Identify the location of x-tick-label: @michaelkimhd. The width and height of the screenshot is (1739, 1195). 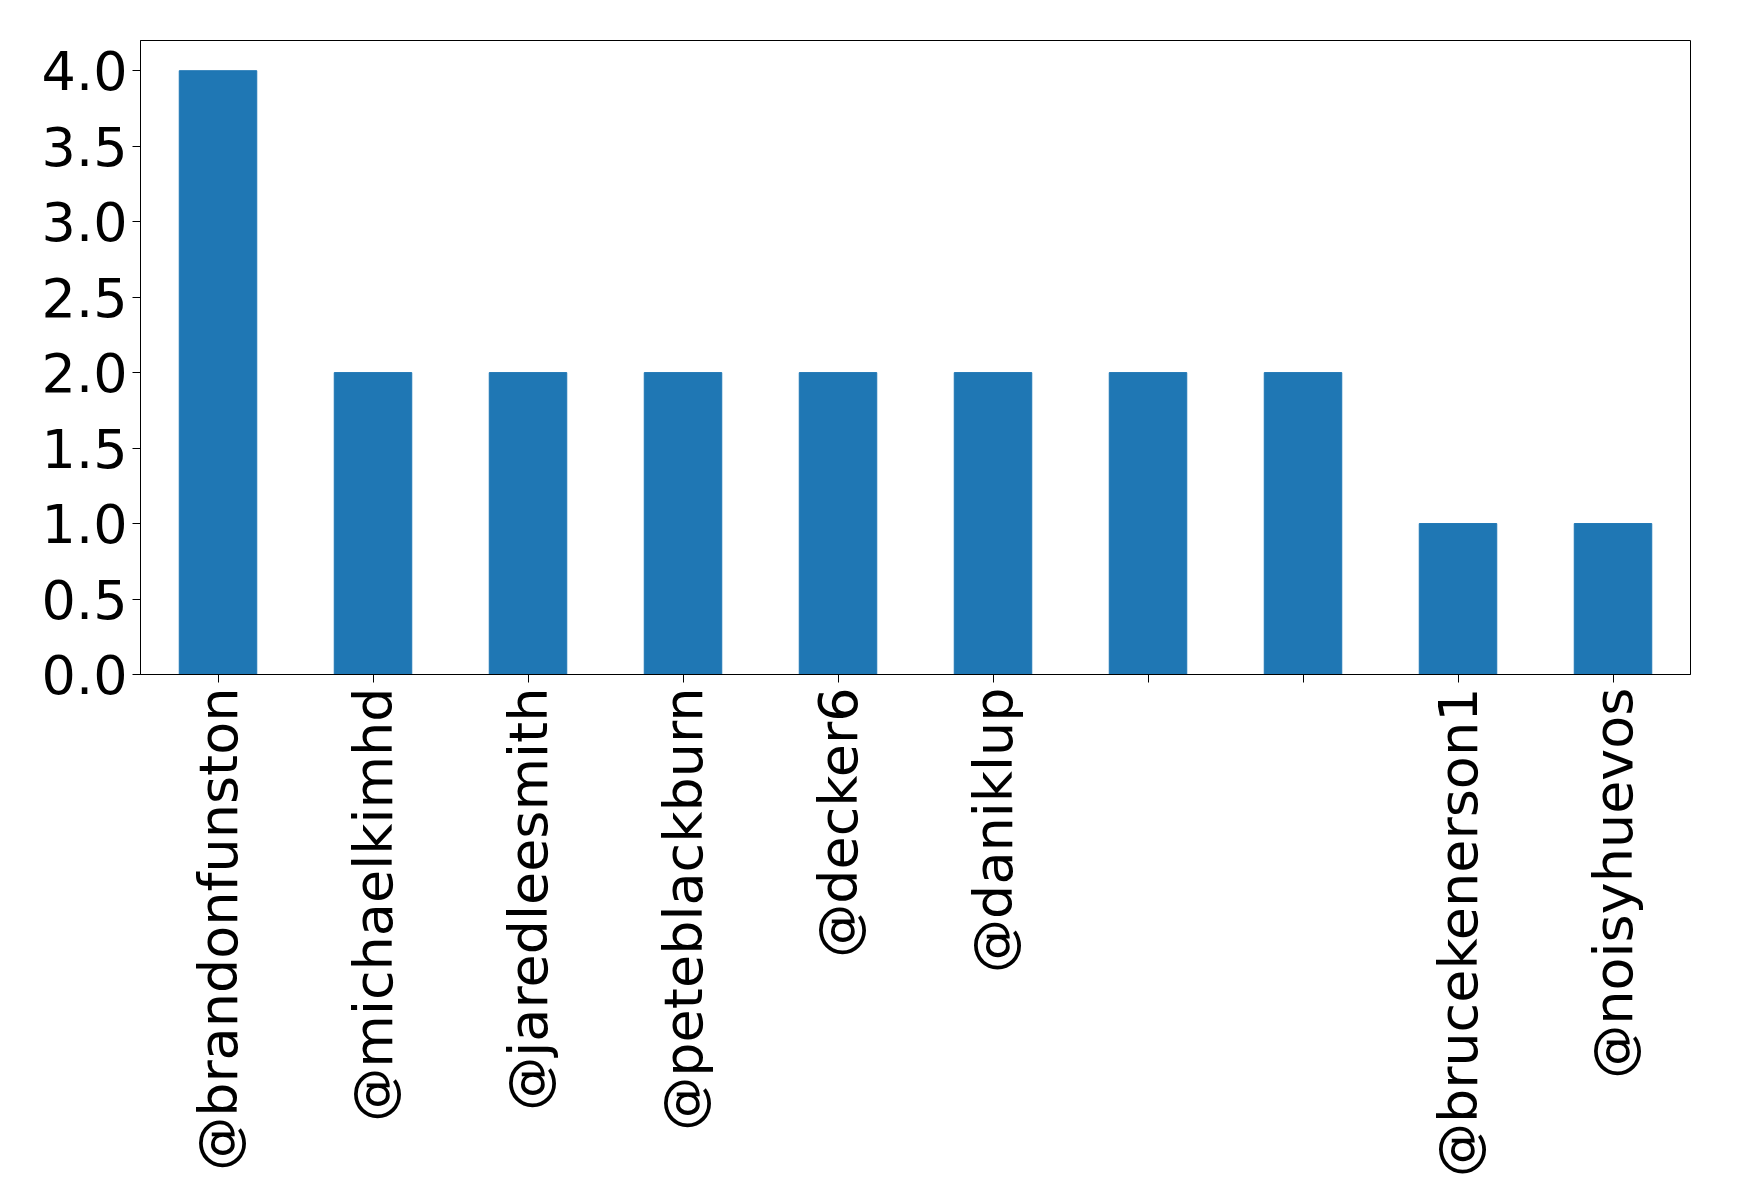
(373, 904).